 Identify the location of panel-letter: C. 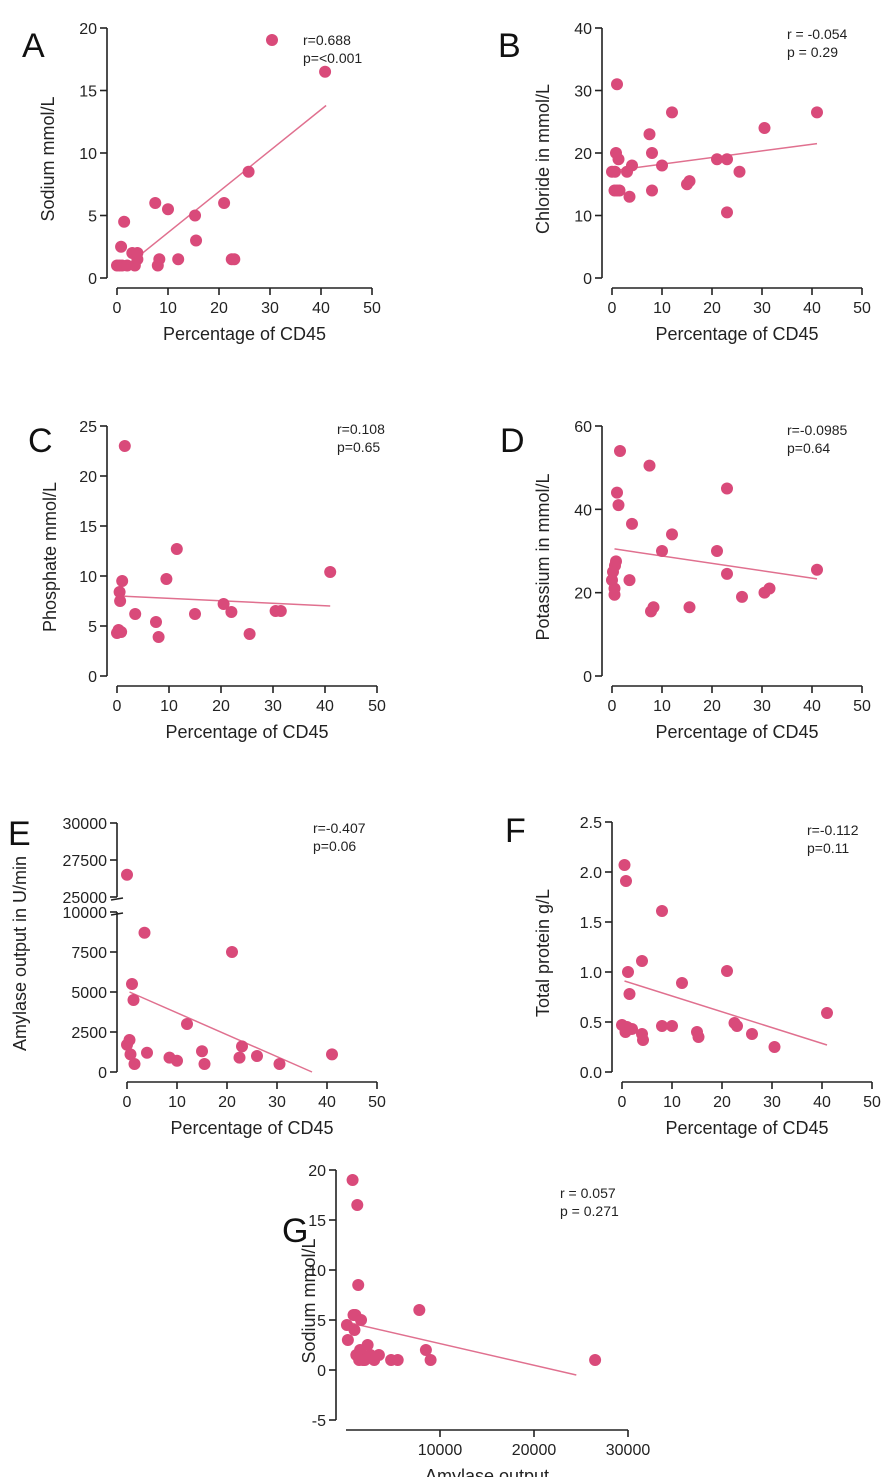
(40, 441).